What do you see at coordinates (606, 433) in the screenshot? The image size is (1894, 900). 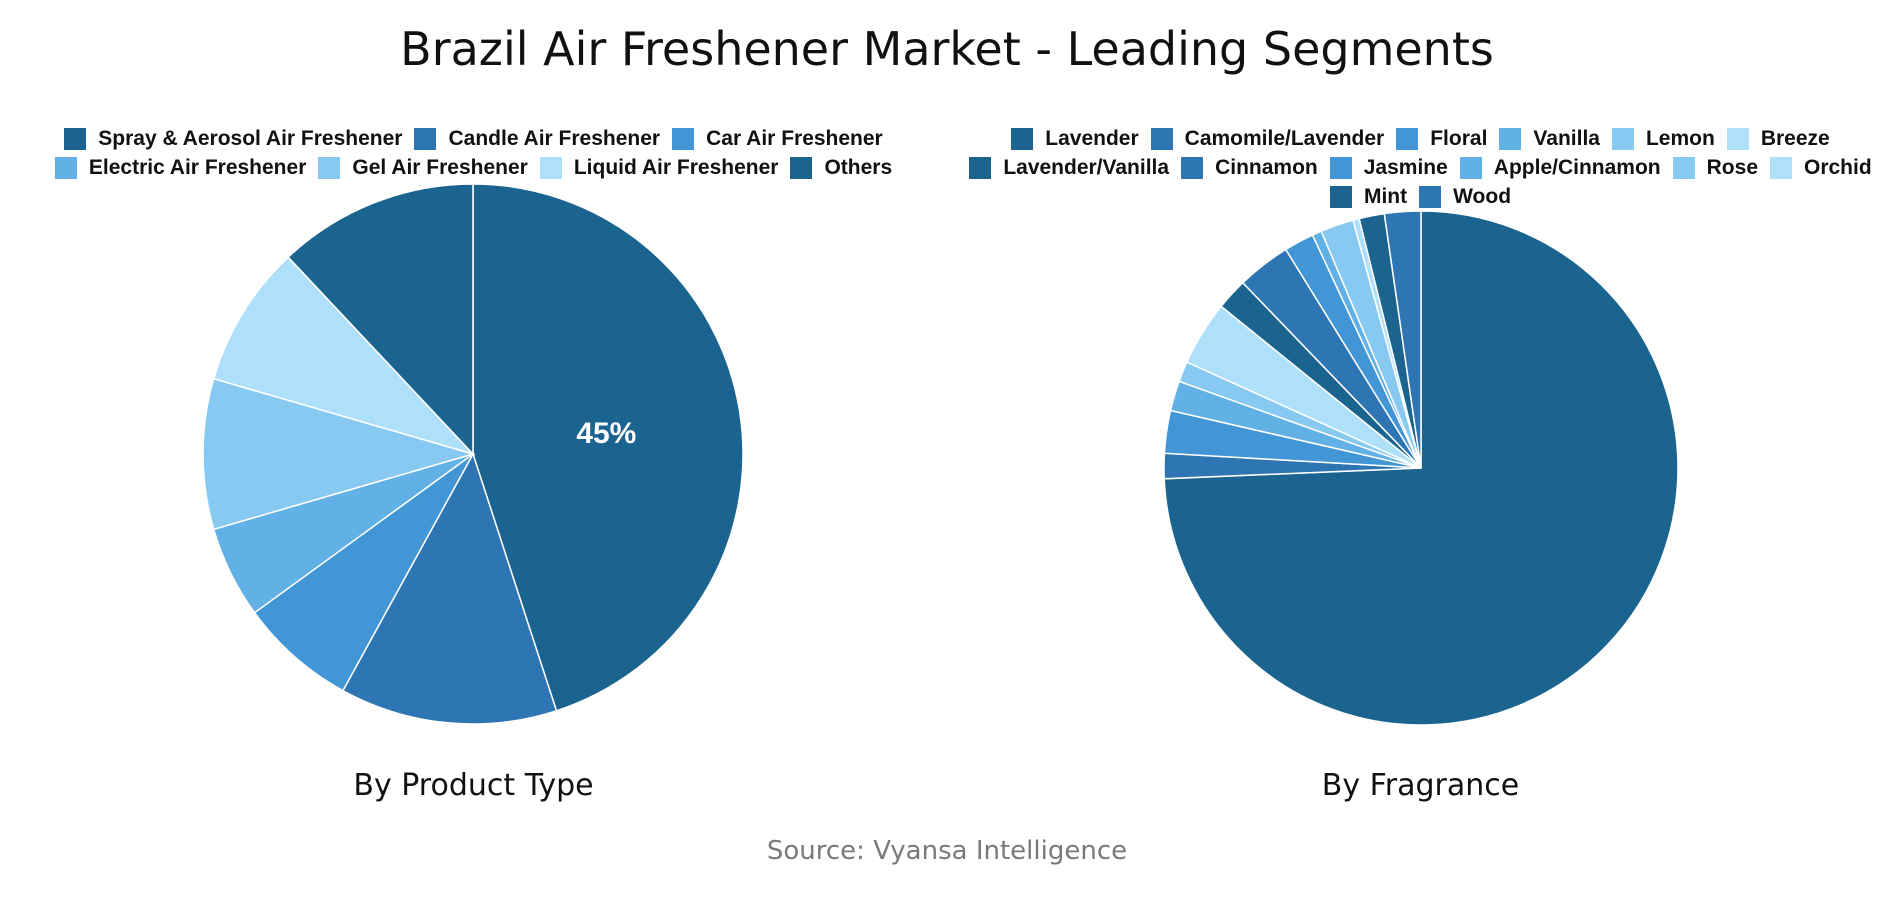 I see `data-label-spray-and-aerosol-air-freshener: 45%` at bounding box center [606, 433].